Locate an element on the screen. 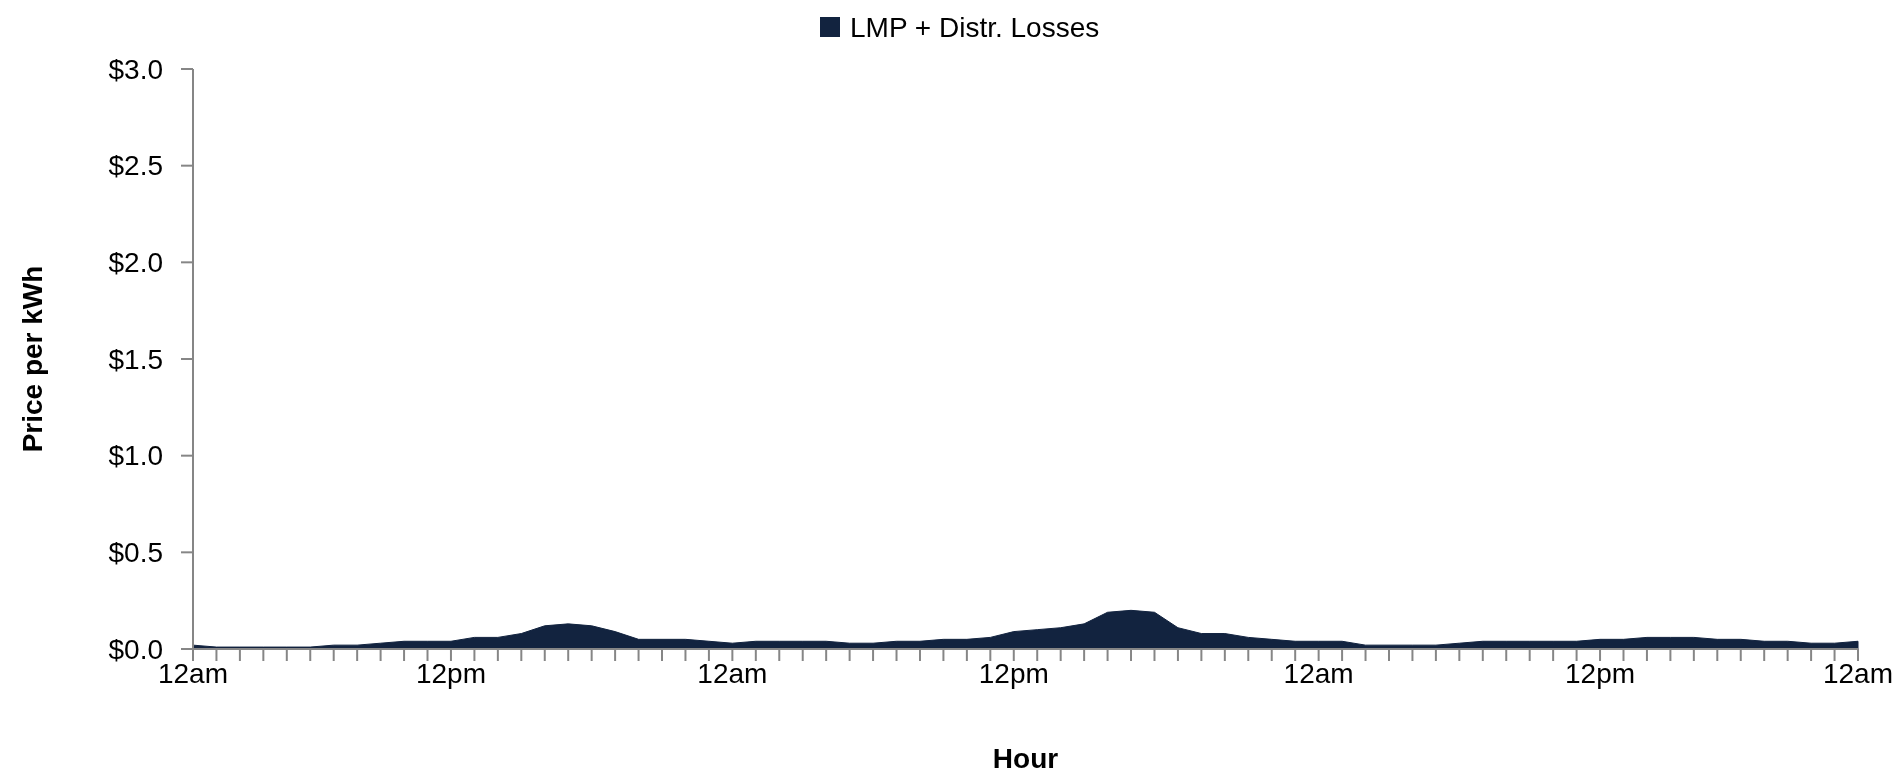  legend-label: LMP + Distr. Losses is located at coordinates (975, 27).